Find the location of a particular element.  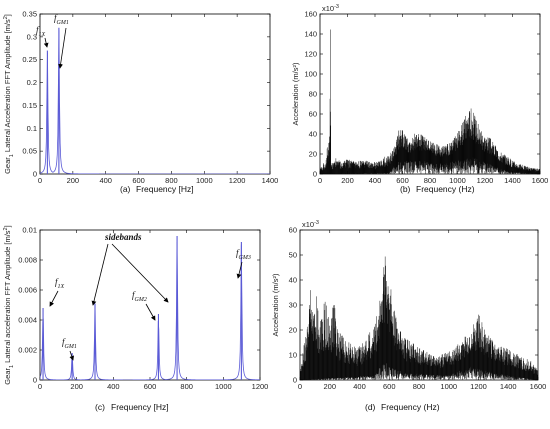

noise-spectrum is located at coordinates (430, 101).